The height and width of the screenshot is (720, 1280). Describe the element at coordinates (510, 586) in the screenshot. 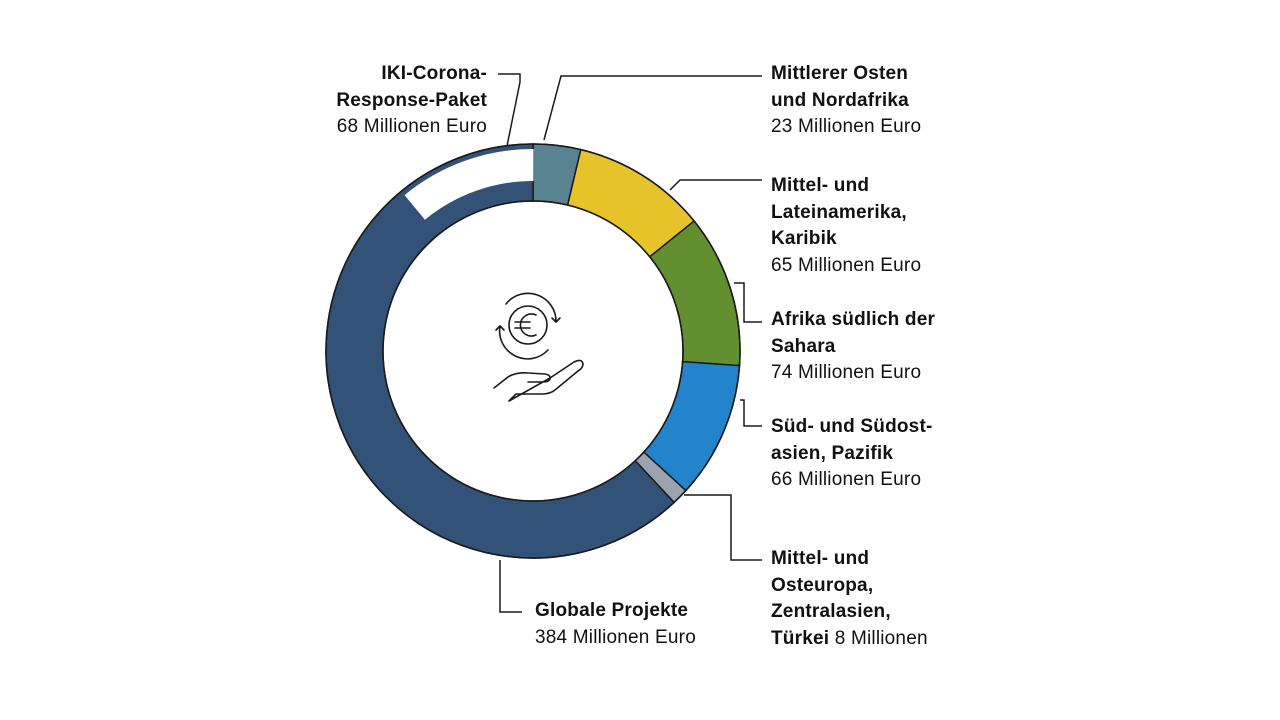

I see `leader-global` at that location.